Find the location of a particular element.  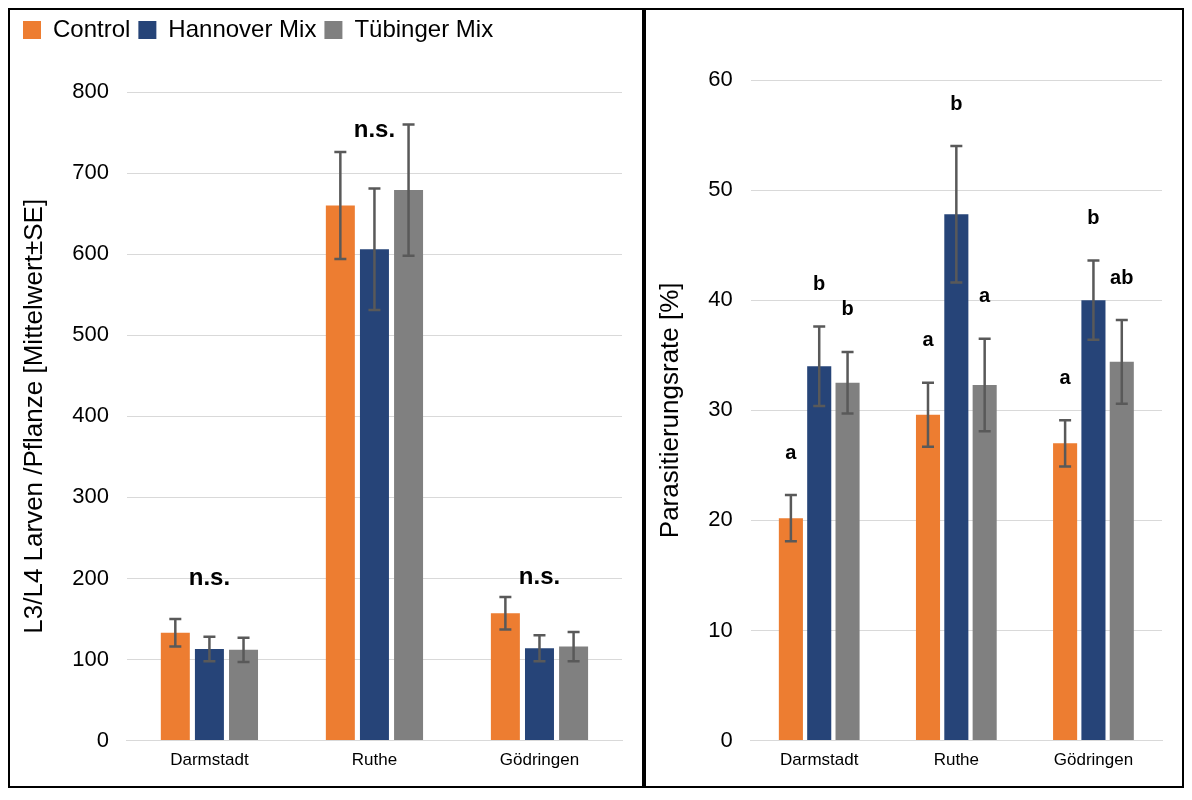

y-tick-label: 20 is located at coordinates (720, 519).